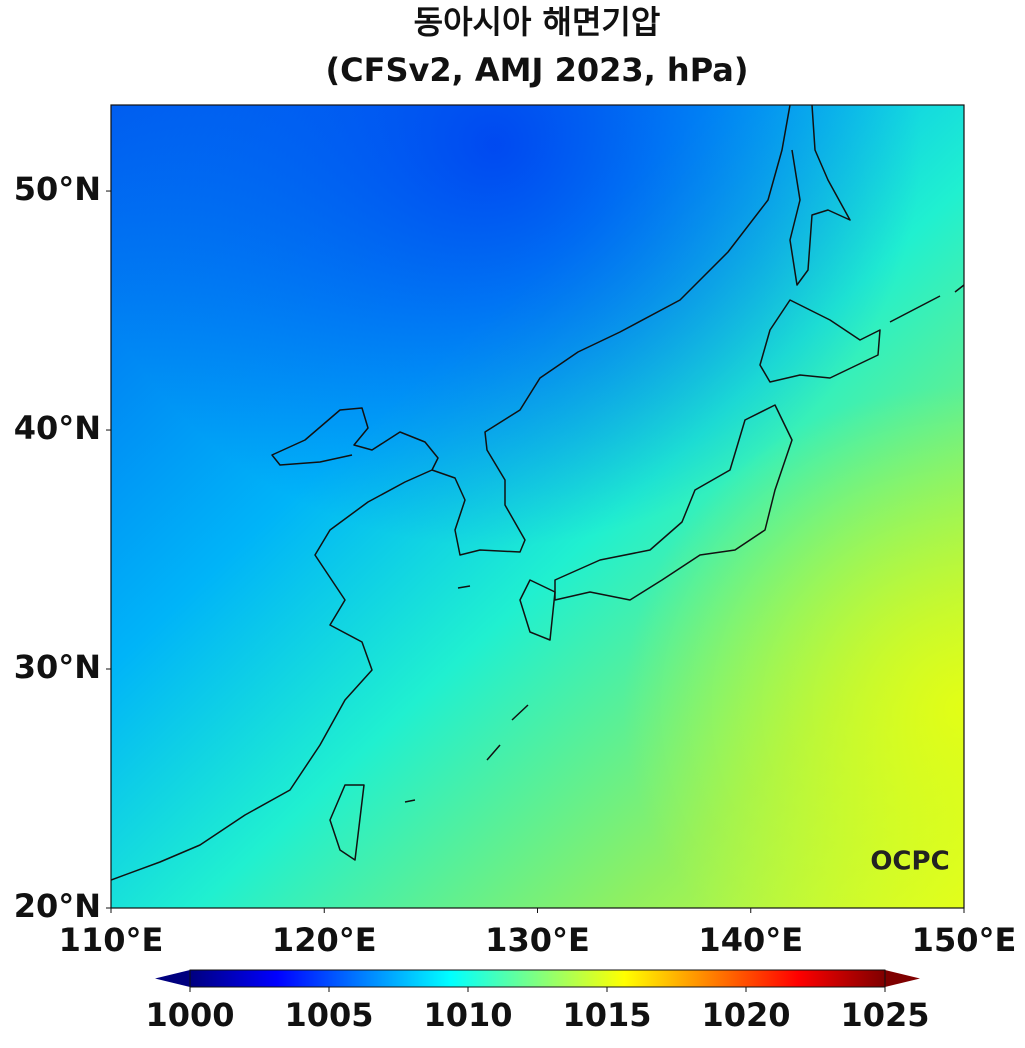 The width and height of the screenshot is (1025, 1048). What do you see at coordinates (820, 195) in the screenshot?
I see `coastline-sakhalin` at bounding box center [820, 195].